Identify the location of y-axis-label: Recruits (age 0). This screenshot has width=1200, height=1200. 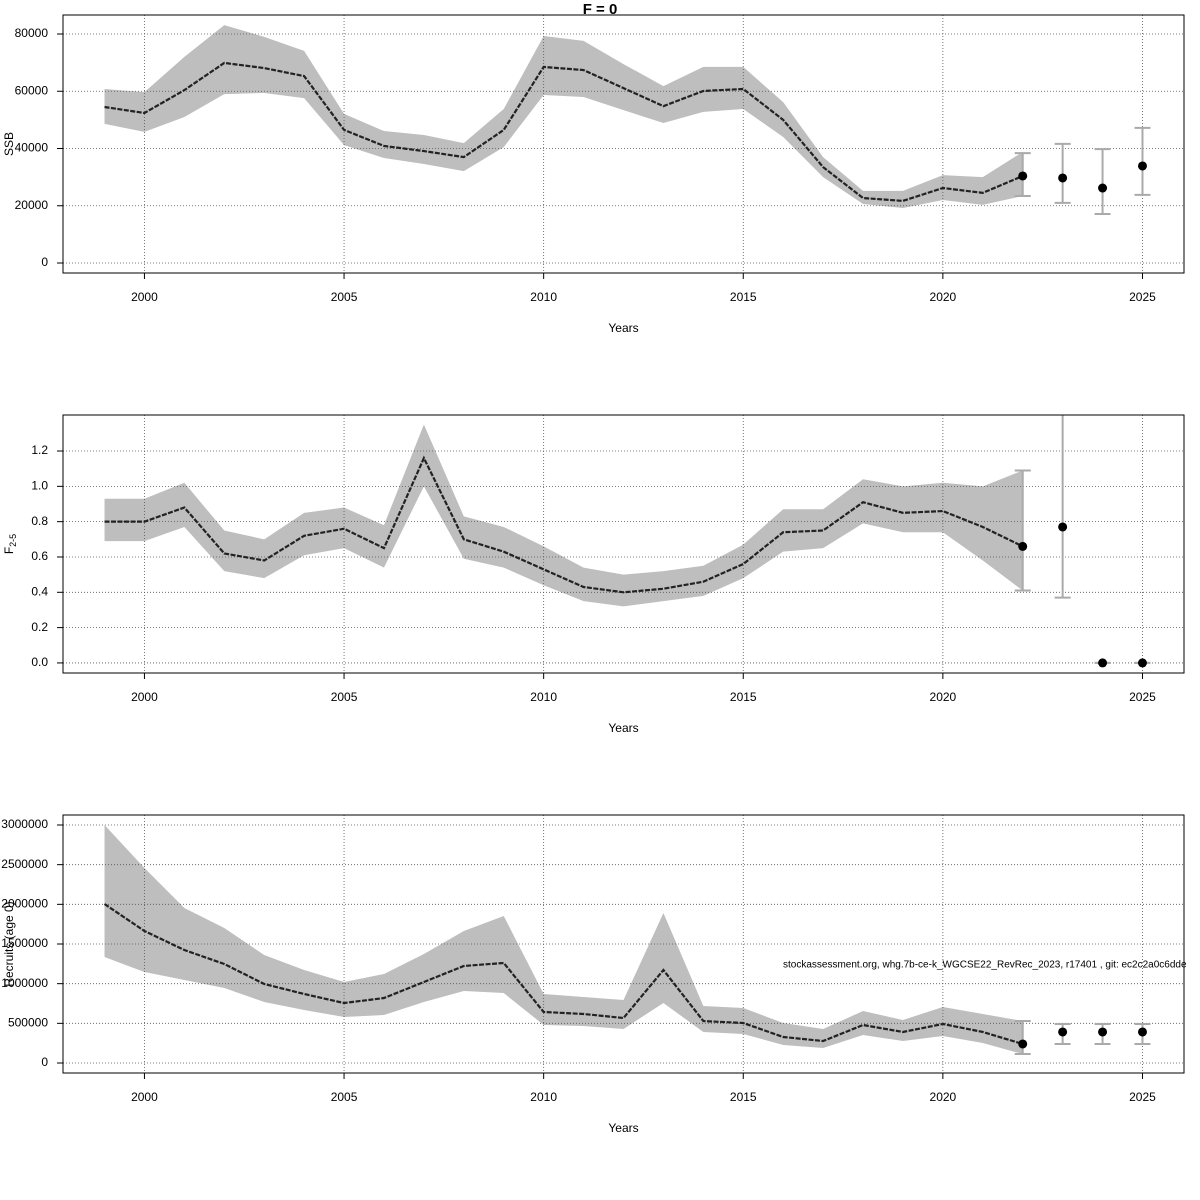
(9, 943).